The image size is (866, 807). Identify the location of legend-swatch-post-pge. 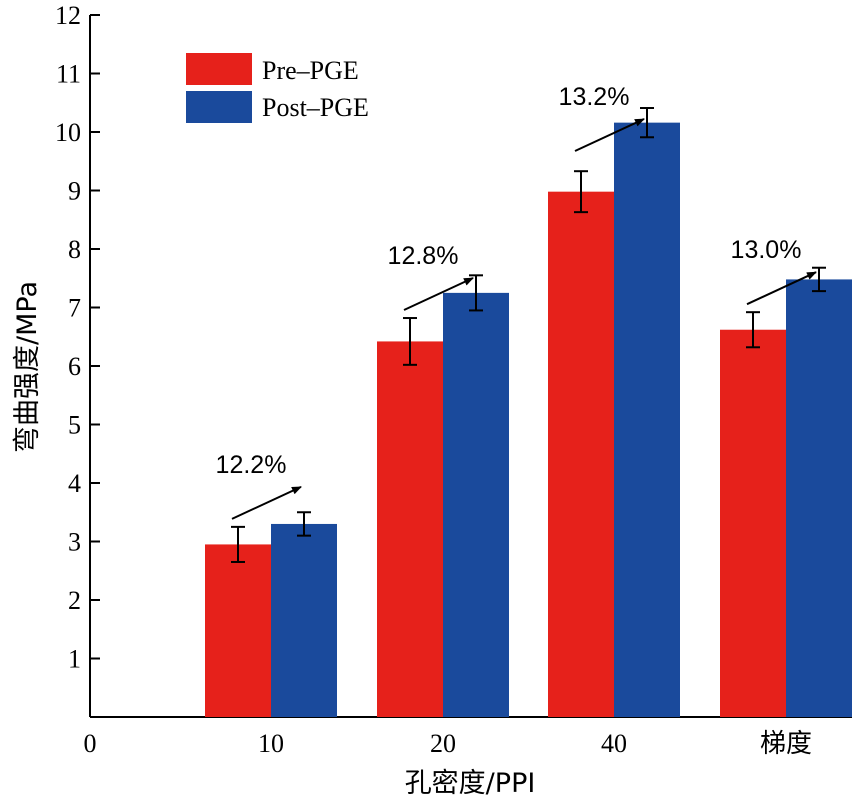
(219, 107).